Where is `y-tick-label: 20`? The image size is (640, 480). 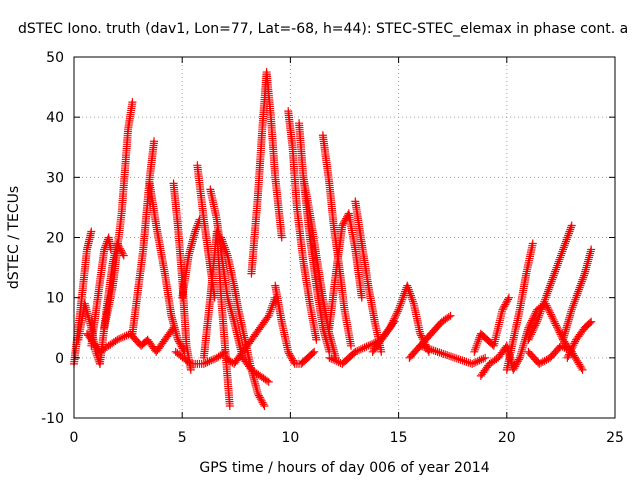
y-tick-label: 20 is located at coordinates (55, 239).